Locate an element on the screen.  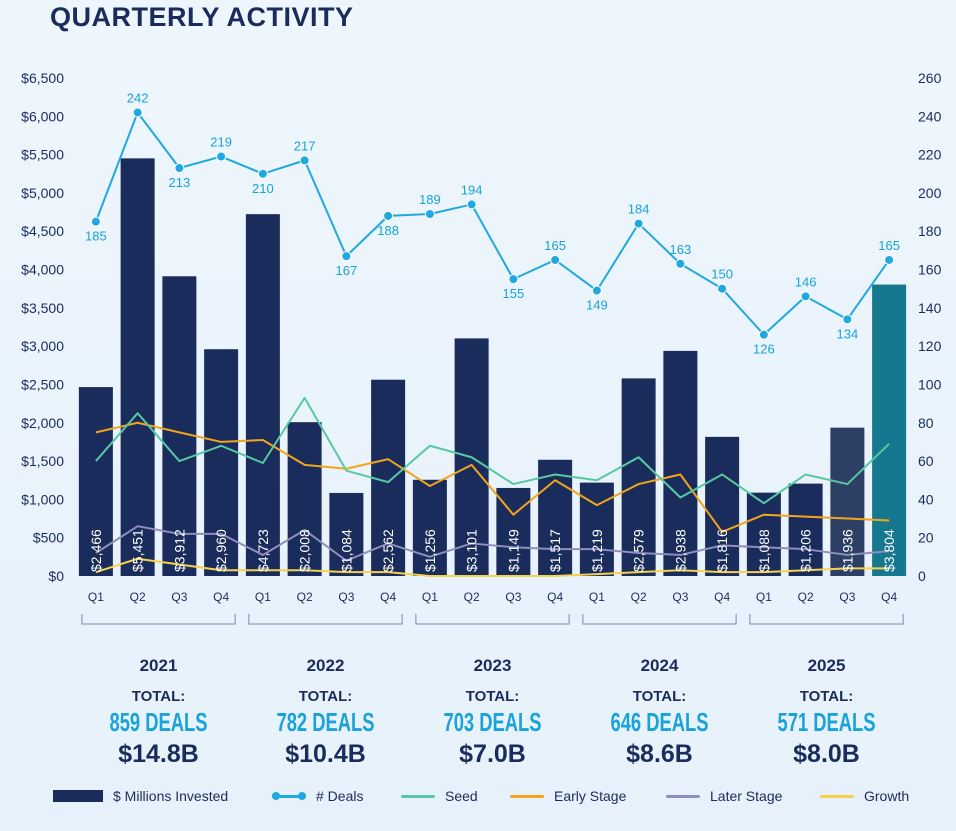
year-total-amount: $10.4B is located at coordinates (325, 754).